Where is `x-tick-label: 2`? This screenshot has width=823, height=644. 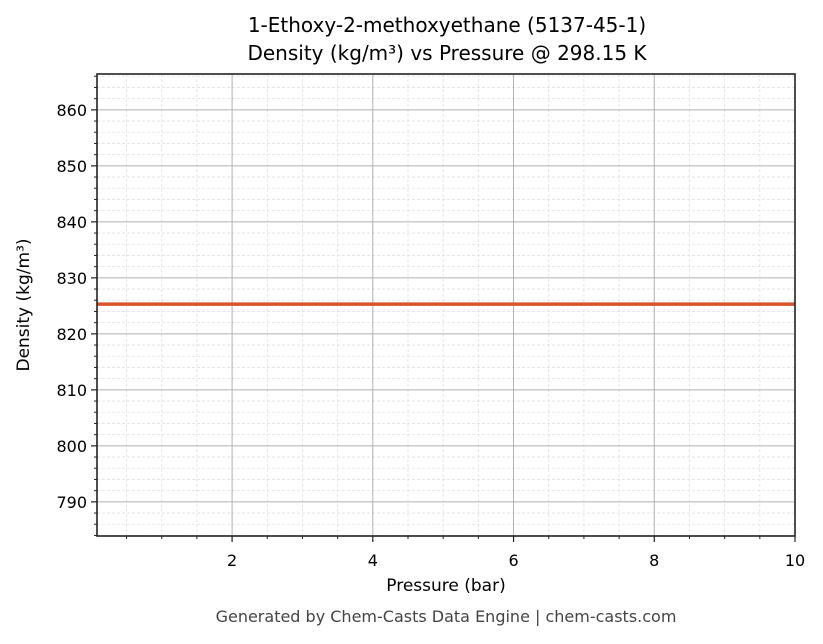 x-tick-label: 2 is located at coordinates (232, 560).